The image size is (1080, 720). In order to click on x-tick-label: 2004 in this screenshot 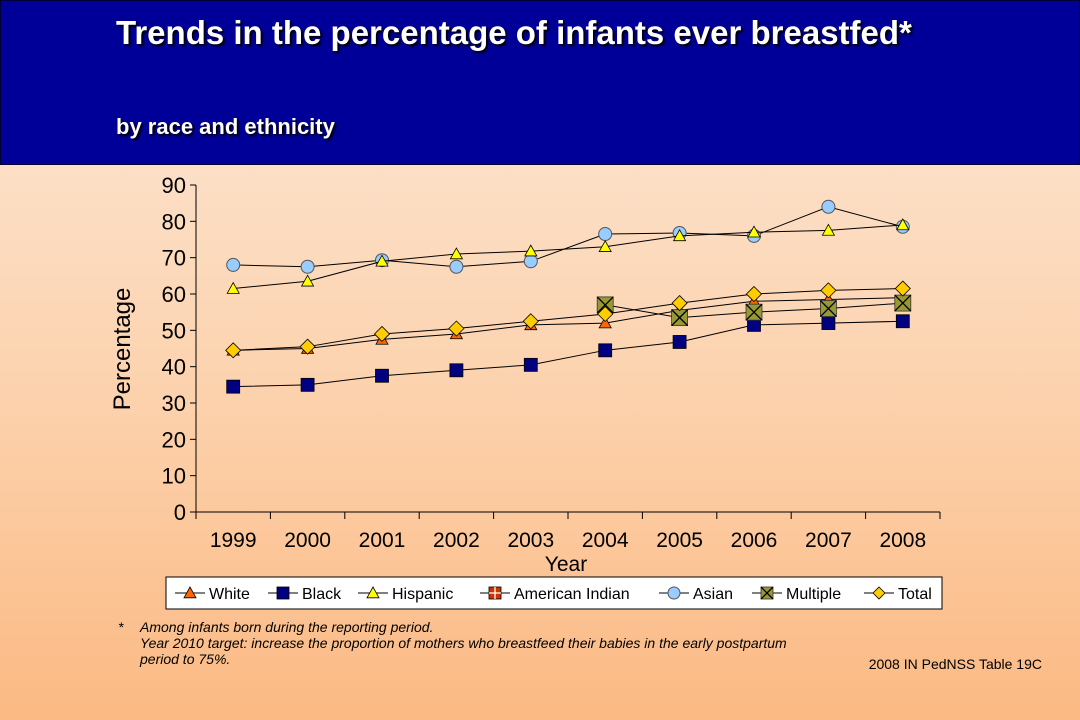, I will do `click(605, 540)`.